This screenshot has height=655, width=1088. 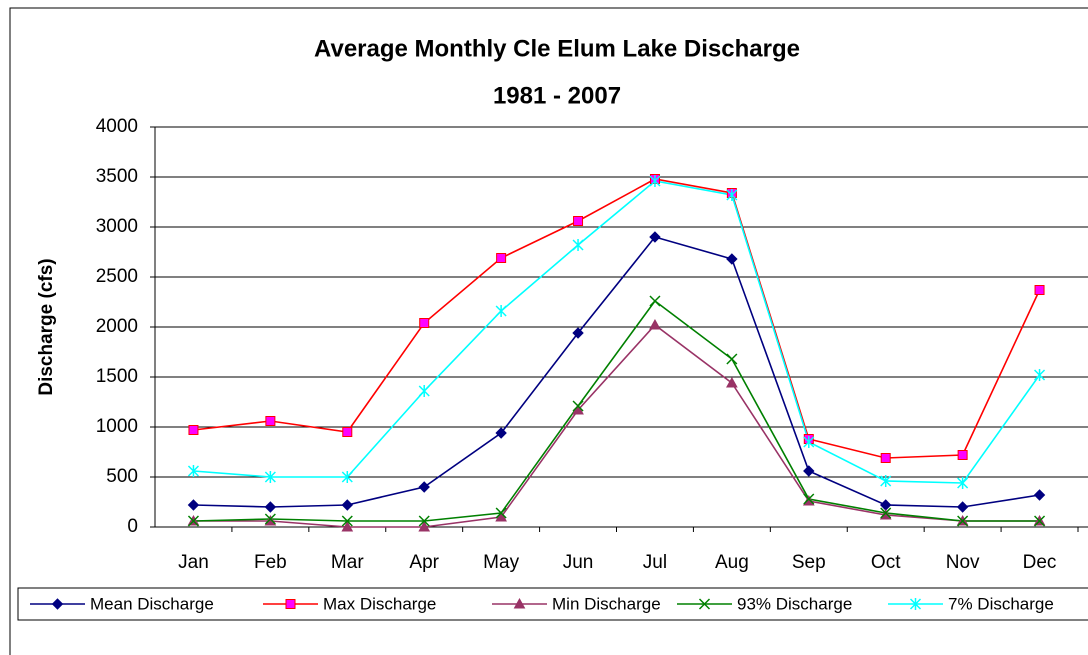 What do you see at coordinates (424, 562) in the screenshot?
I see `x-tick-label: Apr` at bounding box center [424, 562].